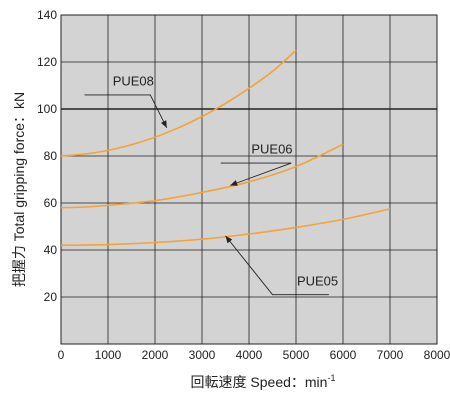  I want to click on x-axis-label: 回転速度 Speed：min-1, so click(263, 381).